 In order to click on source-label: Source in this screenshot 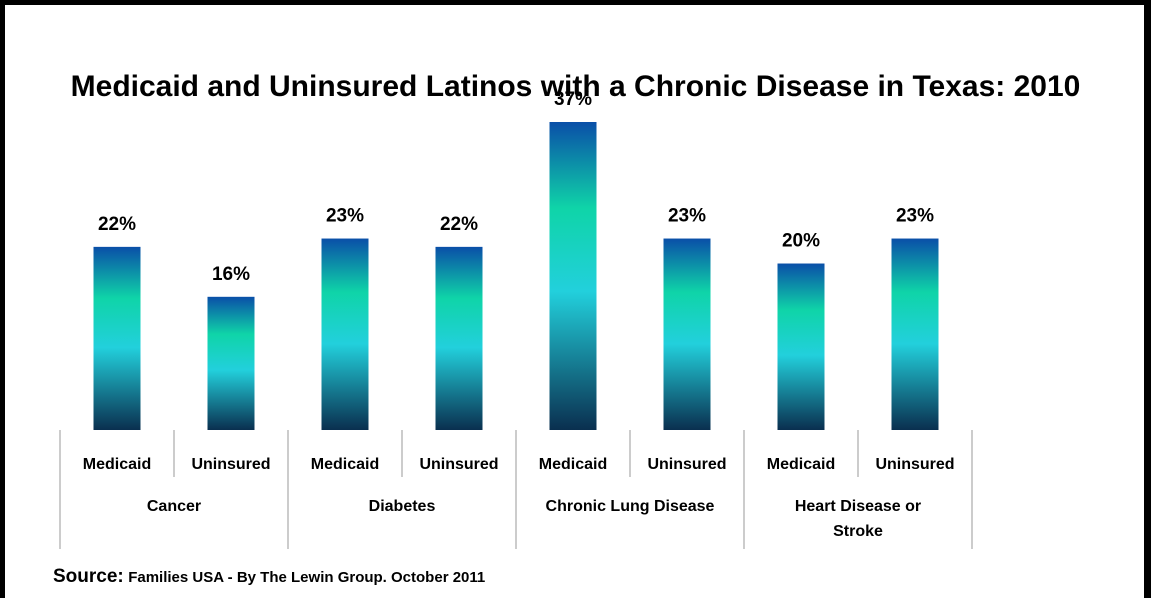, I will do `click(85, 576)`.